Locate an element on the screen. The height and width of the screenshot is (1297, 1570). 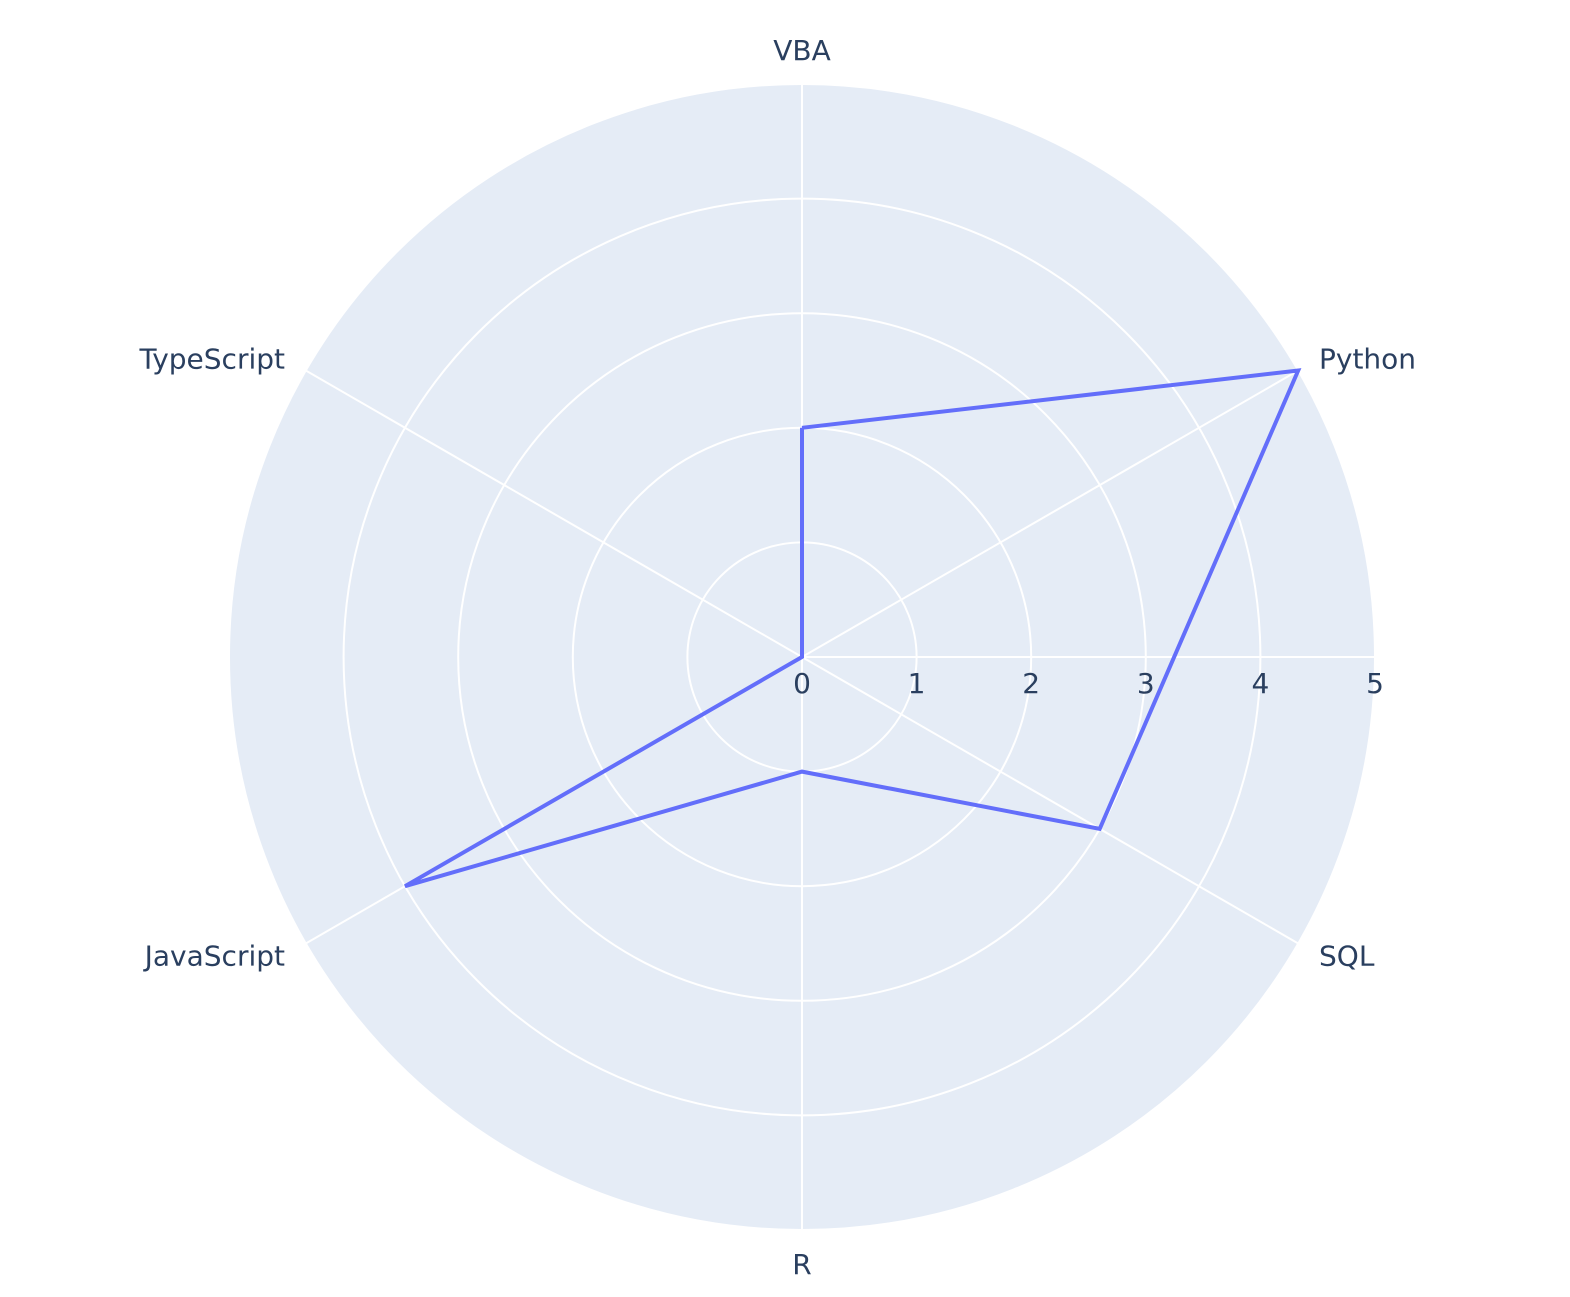
radial-tick-label: 2 is located at coordinates (1031, 683).